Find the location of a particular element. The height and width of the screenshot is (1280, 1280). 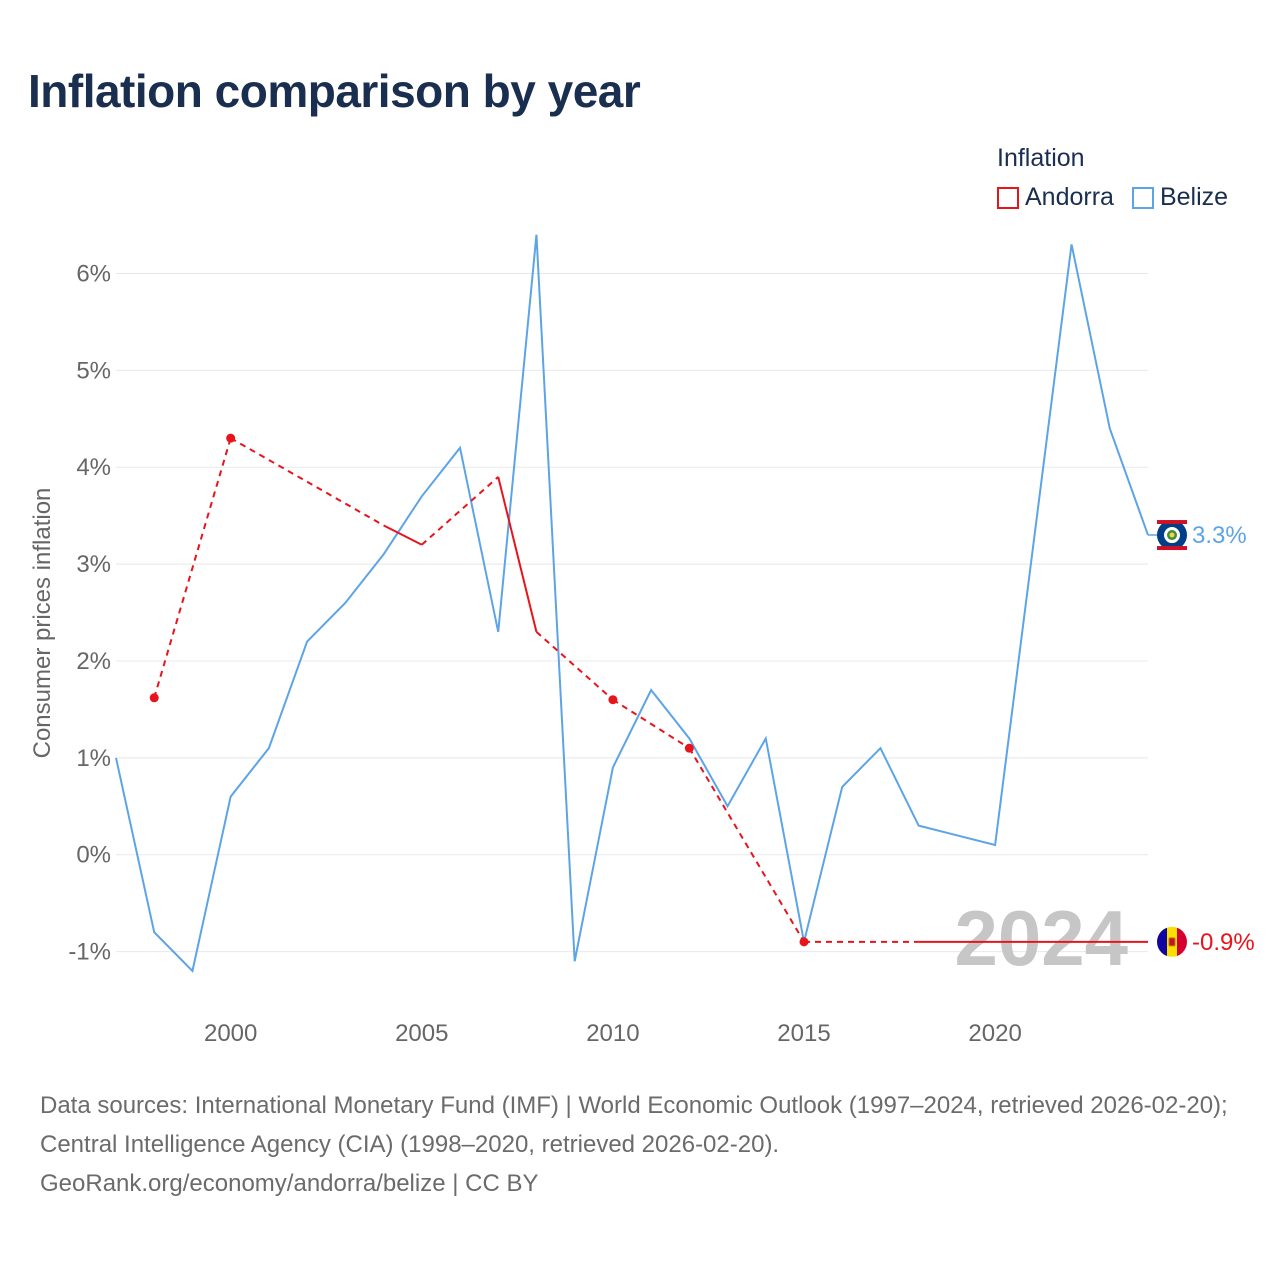

x-tick-label: 2020 is located at coordinates (994, 1033).